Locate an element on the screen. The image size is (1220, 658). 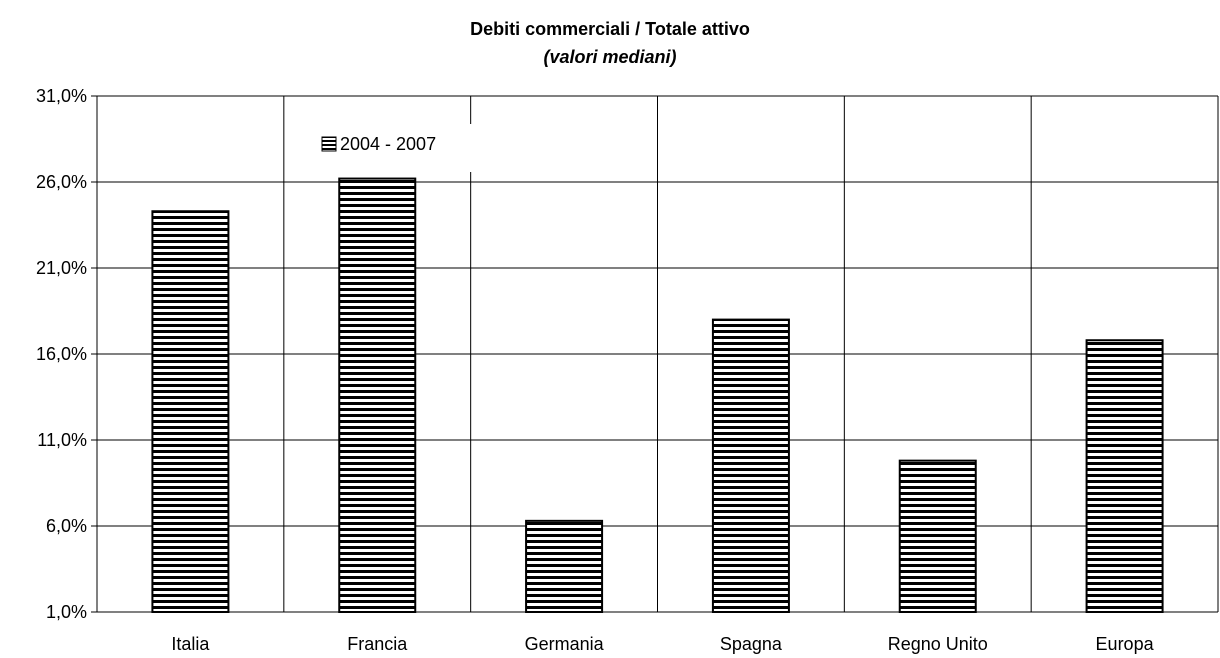
bar-italia is located at coordinates (190, 412).